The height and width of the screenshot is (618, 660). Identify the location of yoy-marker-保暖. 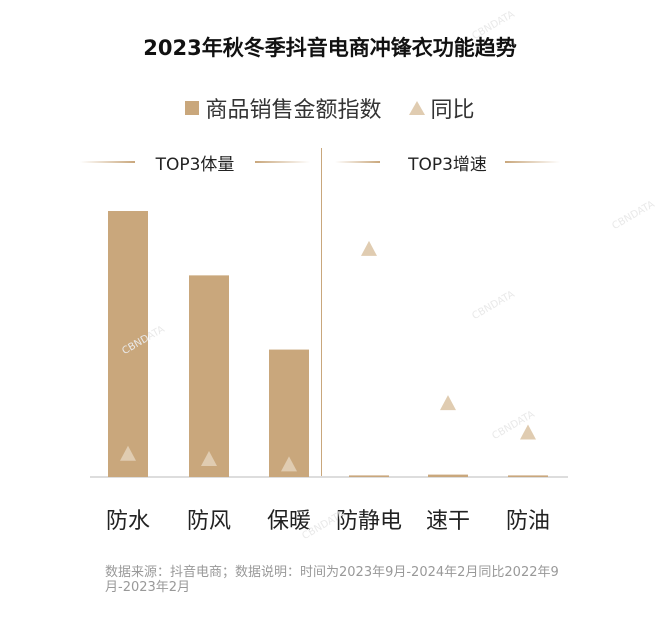
(289, 464).